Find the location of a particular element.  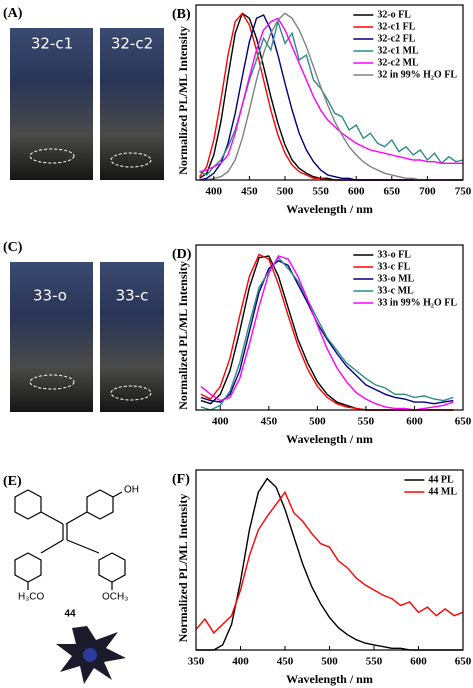

legend-label: 33 in 99% H₂O FL is located at coordinates (417, 302).